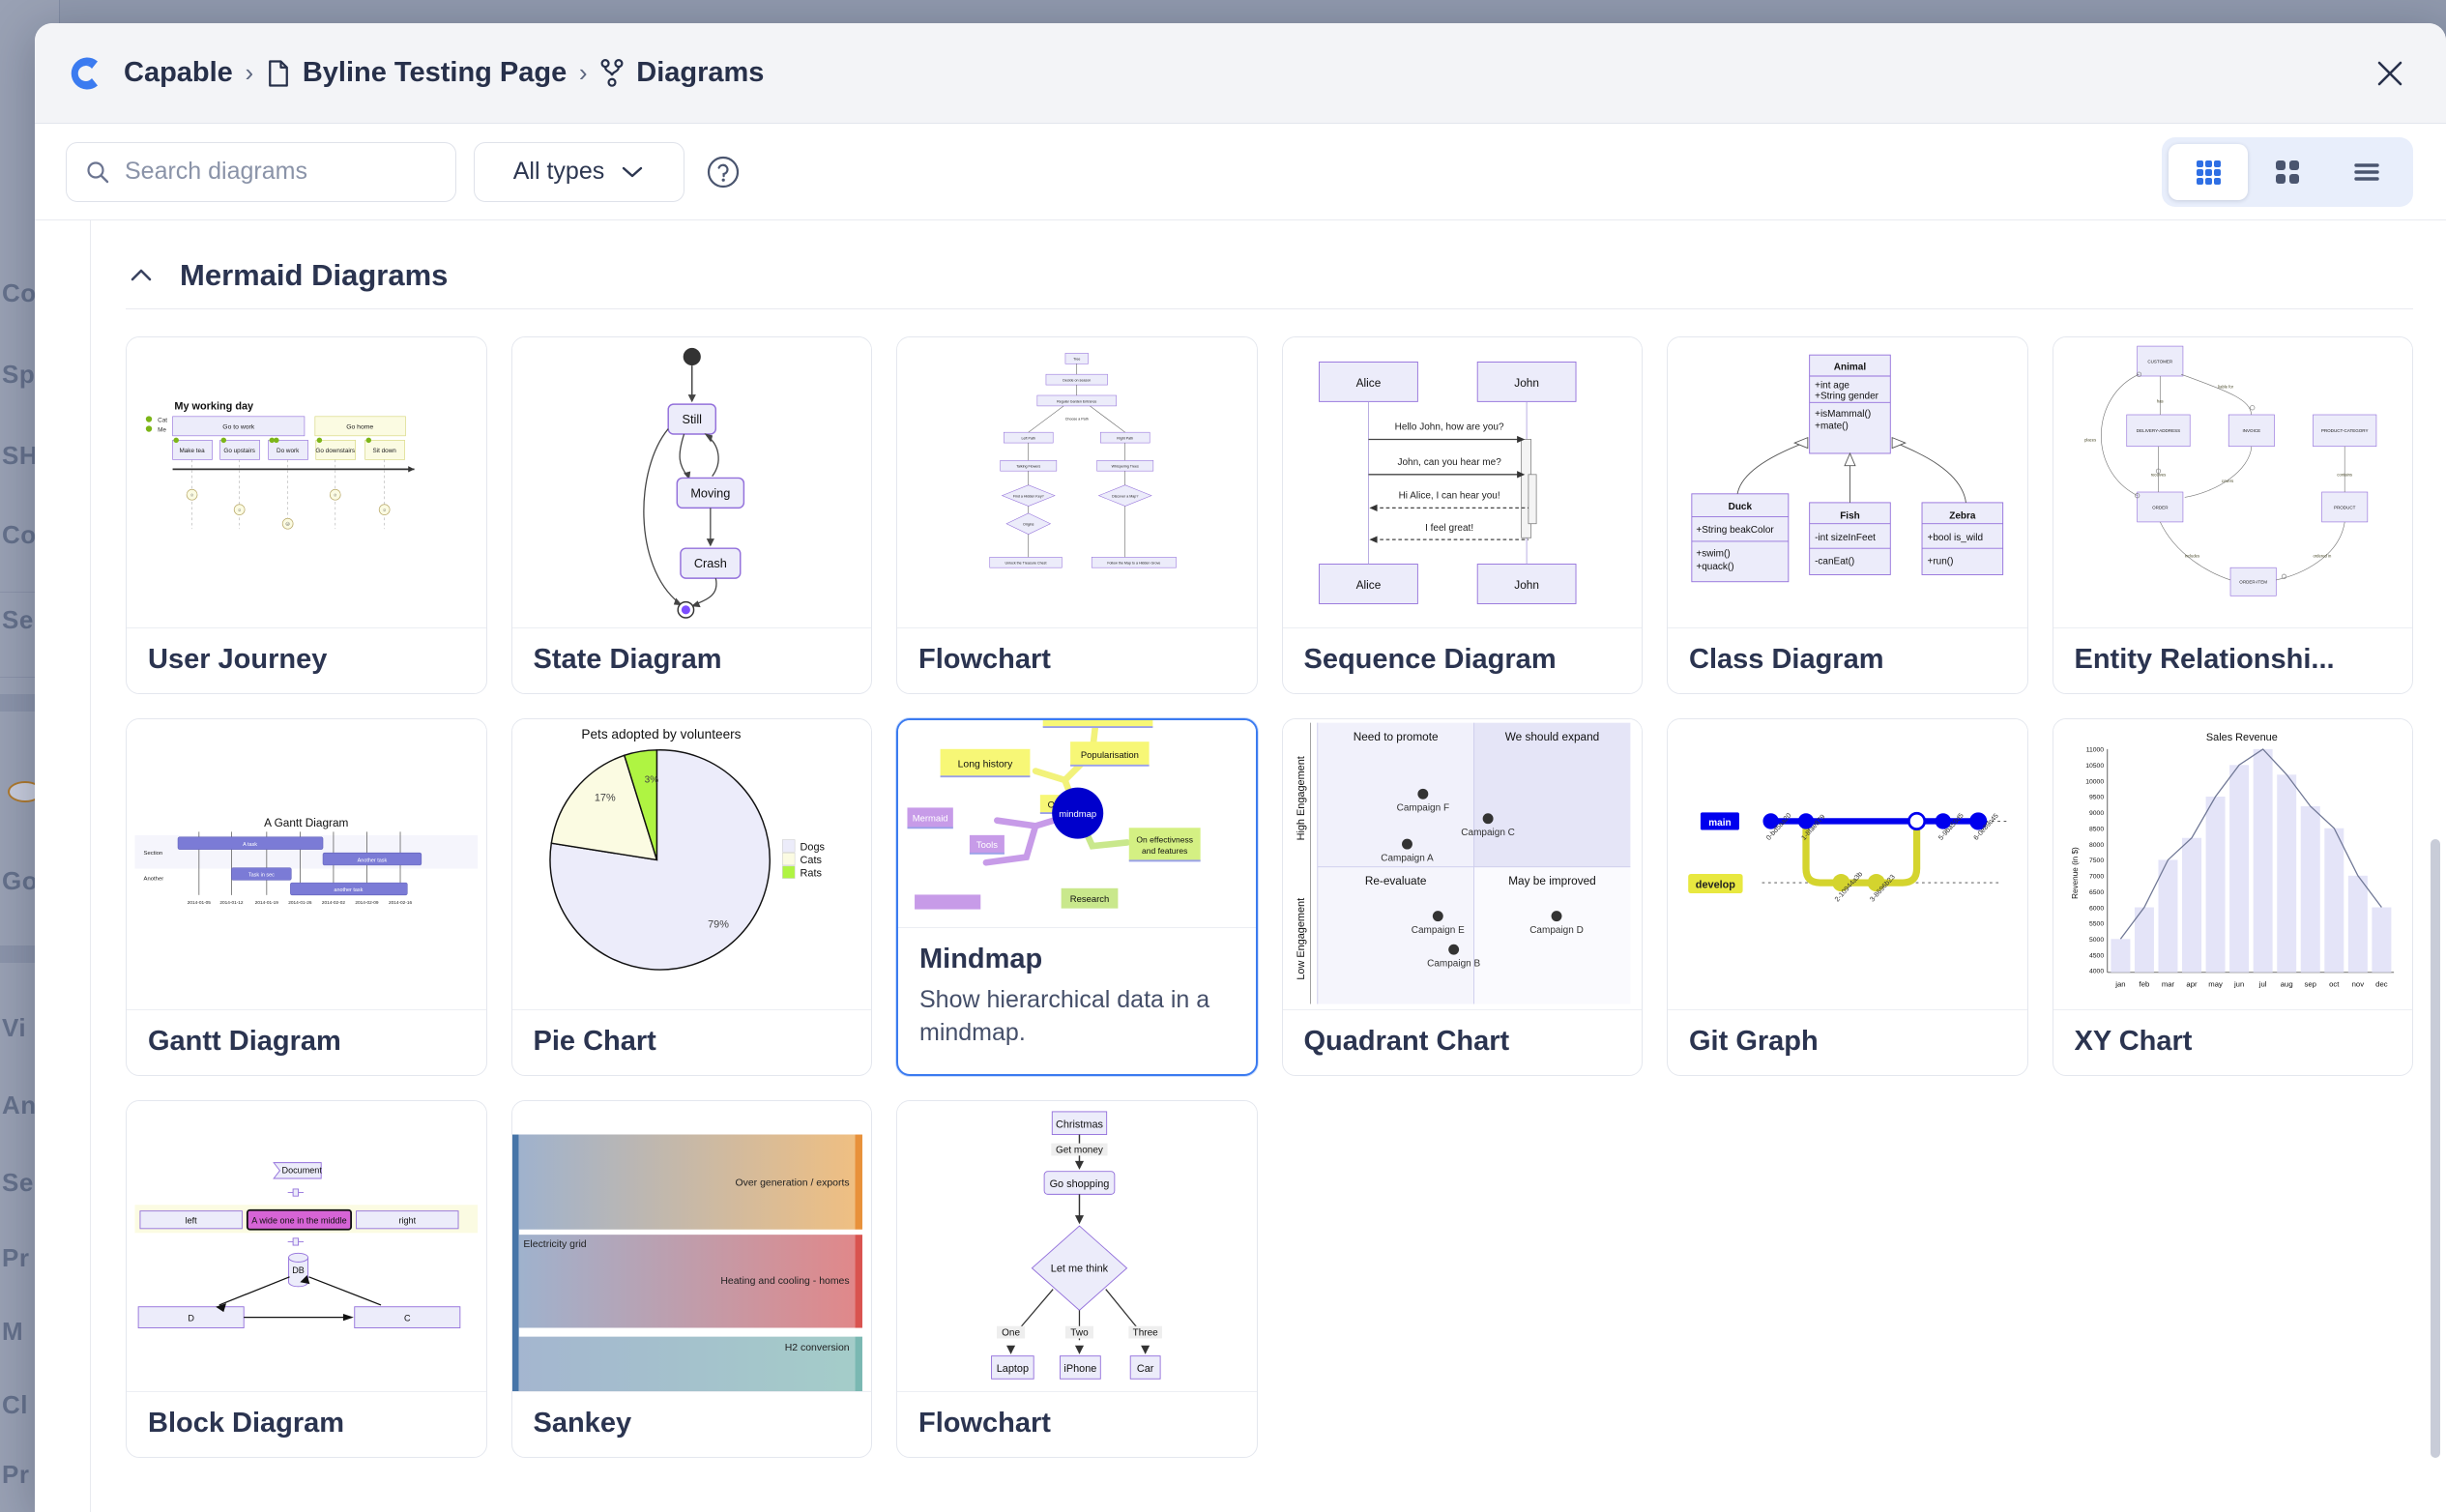 The height and width of the screenshot is (1512, 2446). Describe the element at coordinates (1368, 585) in the screenshot. I see `svg-text: Alice` at that location.